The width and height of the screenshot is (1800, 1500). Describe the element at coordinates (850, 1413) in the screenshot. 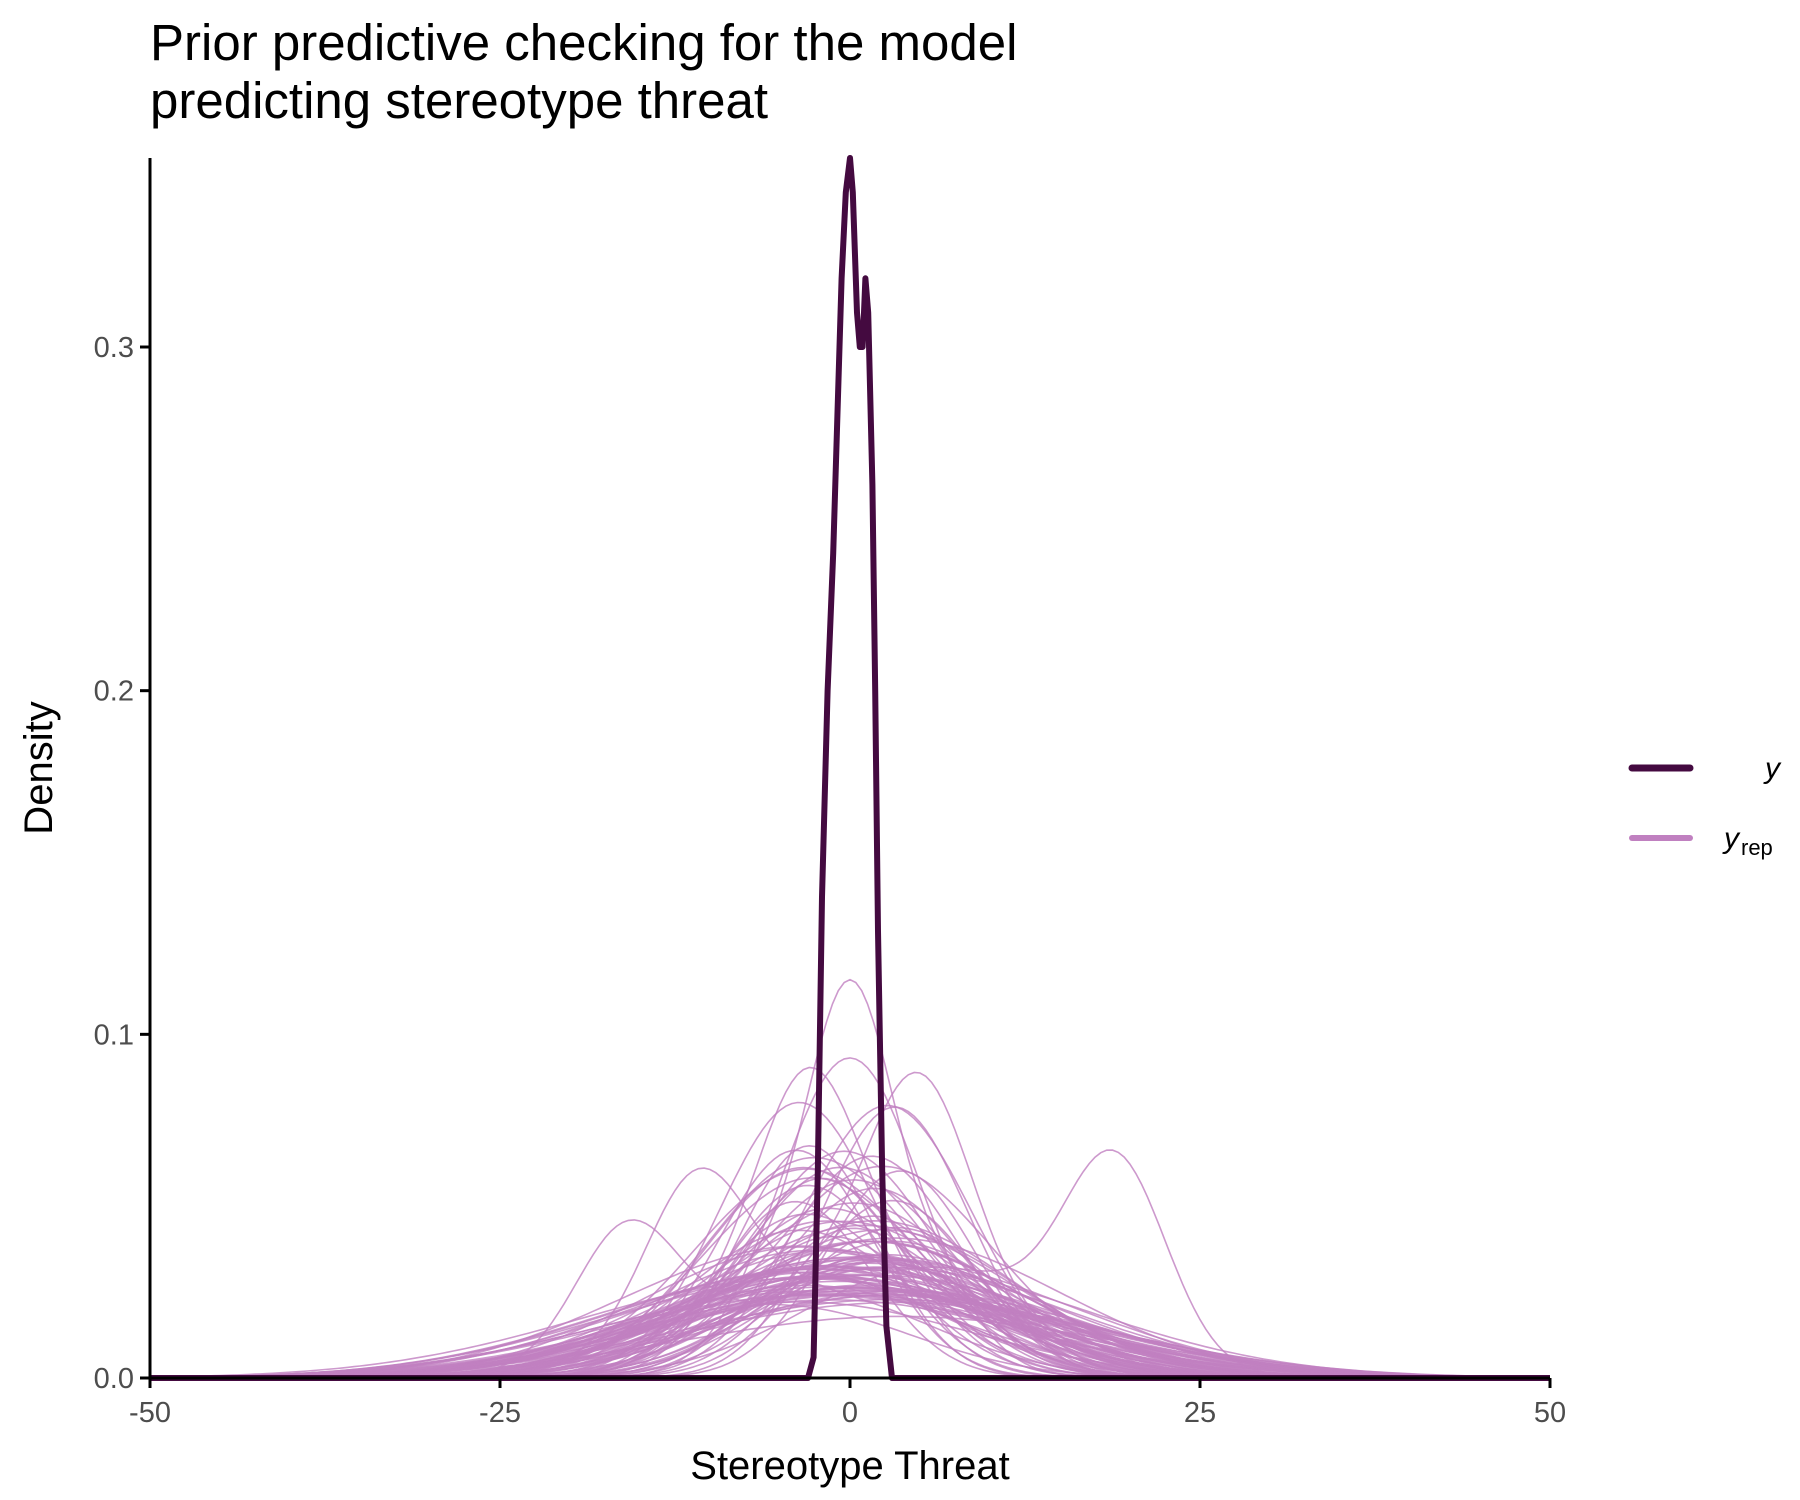

I see `x-tick-label: 0` at that location.